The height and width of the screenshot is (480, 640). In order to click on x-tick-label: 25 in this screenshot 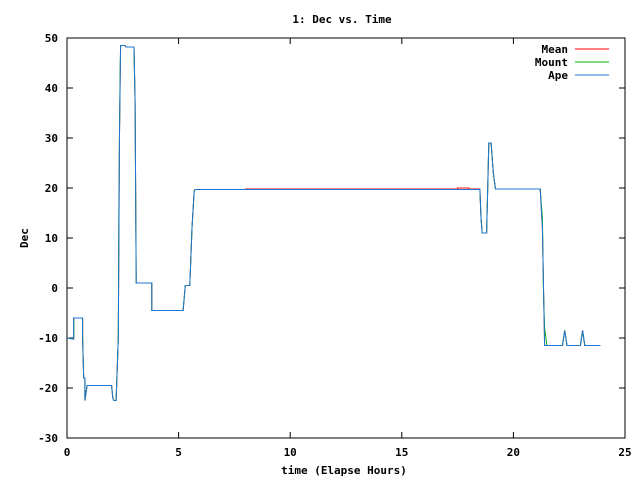, I will do `click(624, 452)`.